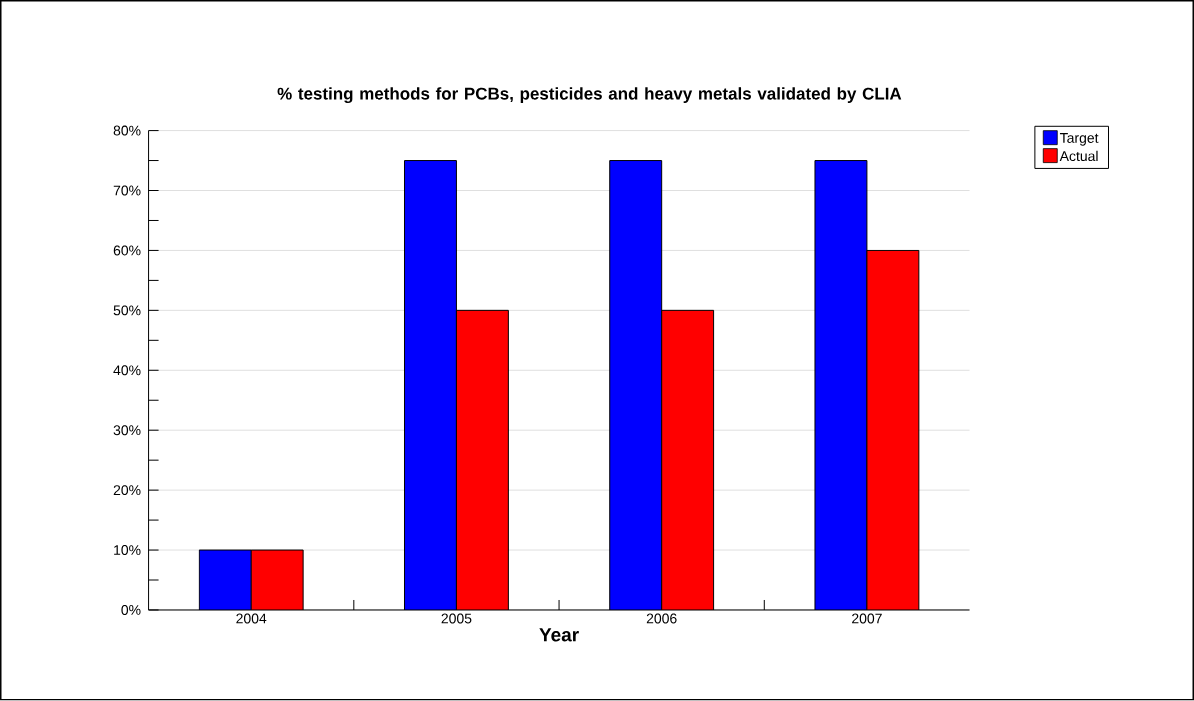  What do you see at coordinates (127, 310) in the screenshot?
I see `y-tick-label: 50%` at bounding box center [127, 310].